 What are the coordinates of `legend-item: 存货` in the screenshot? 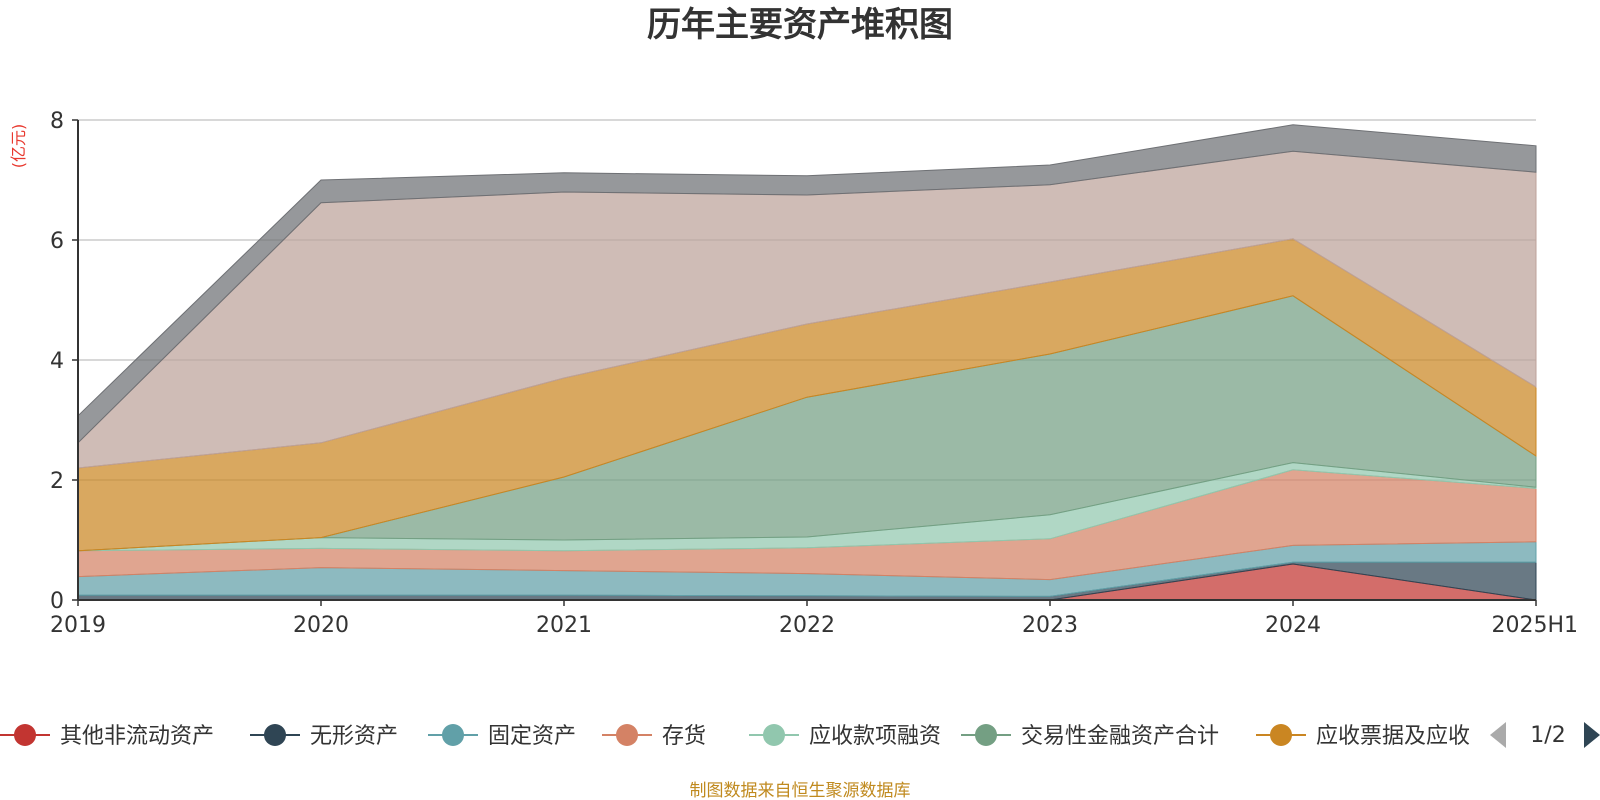 It's located at (654, 736).